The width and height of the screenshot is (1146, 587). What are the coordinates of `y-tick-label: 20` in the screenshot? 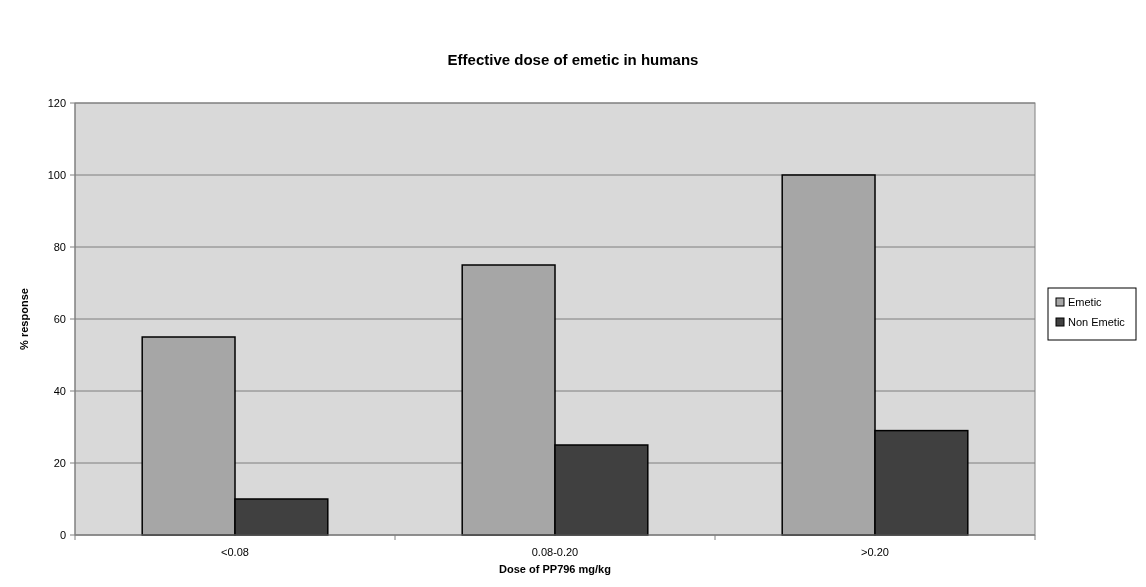 It's located at (59, 462).